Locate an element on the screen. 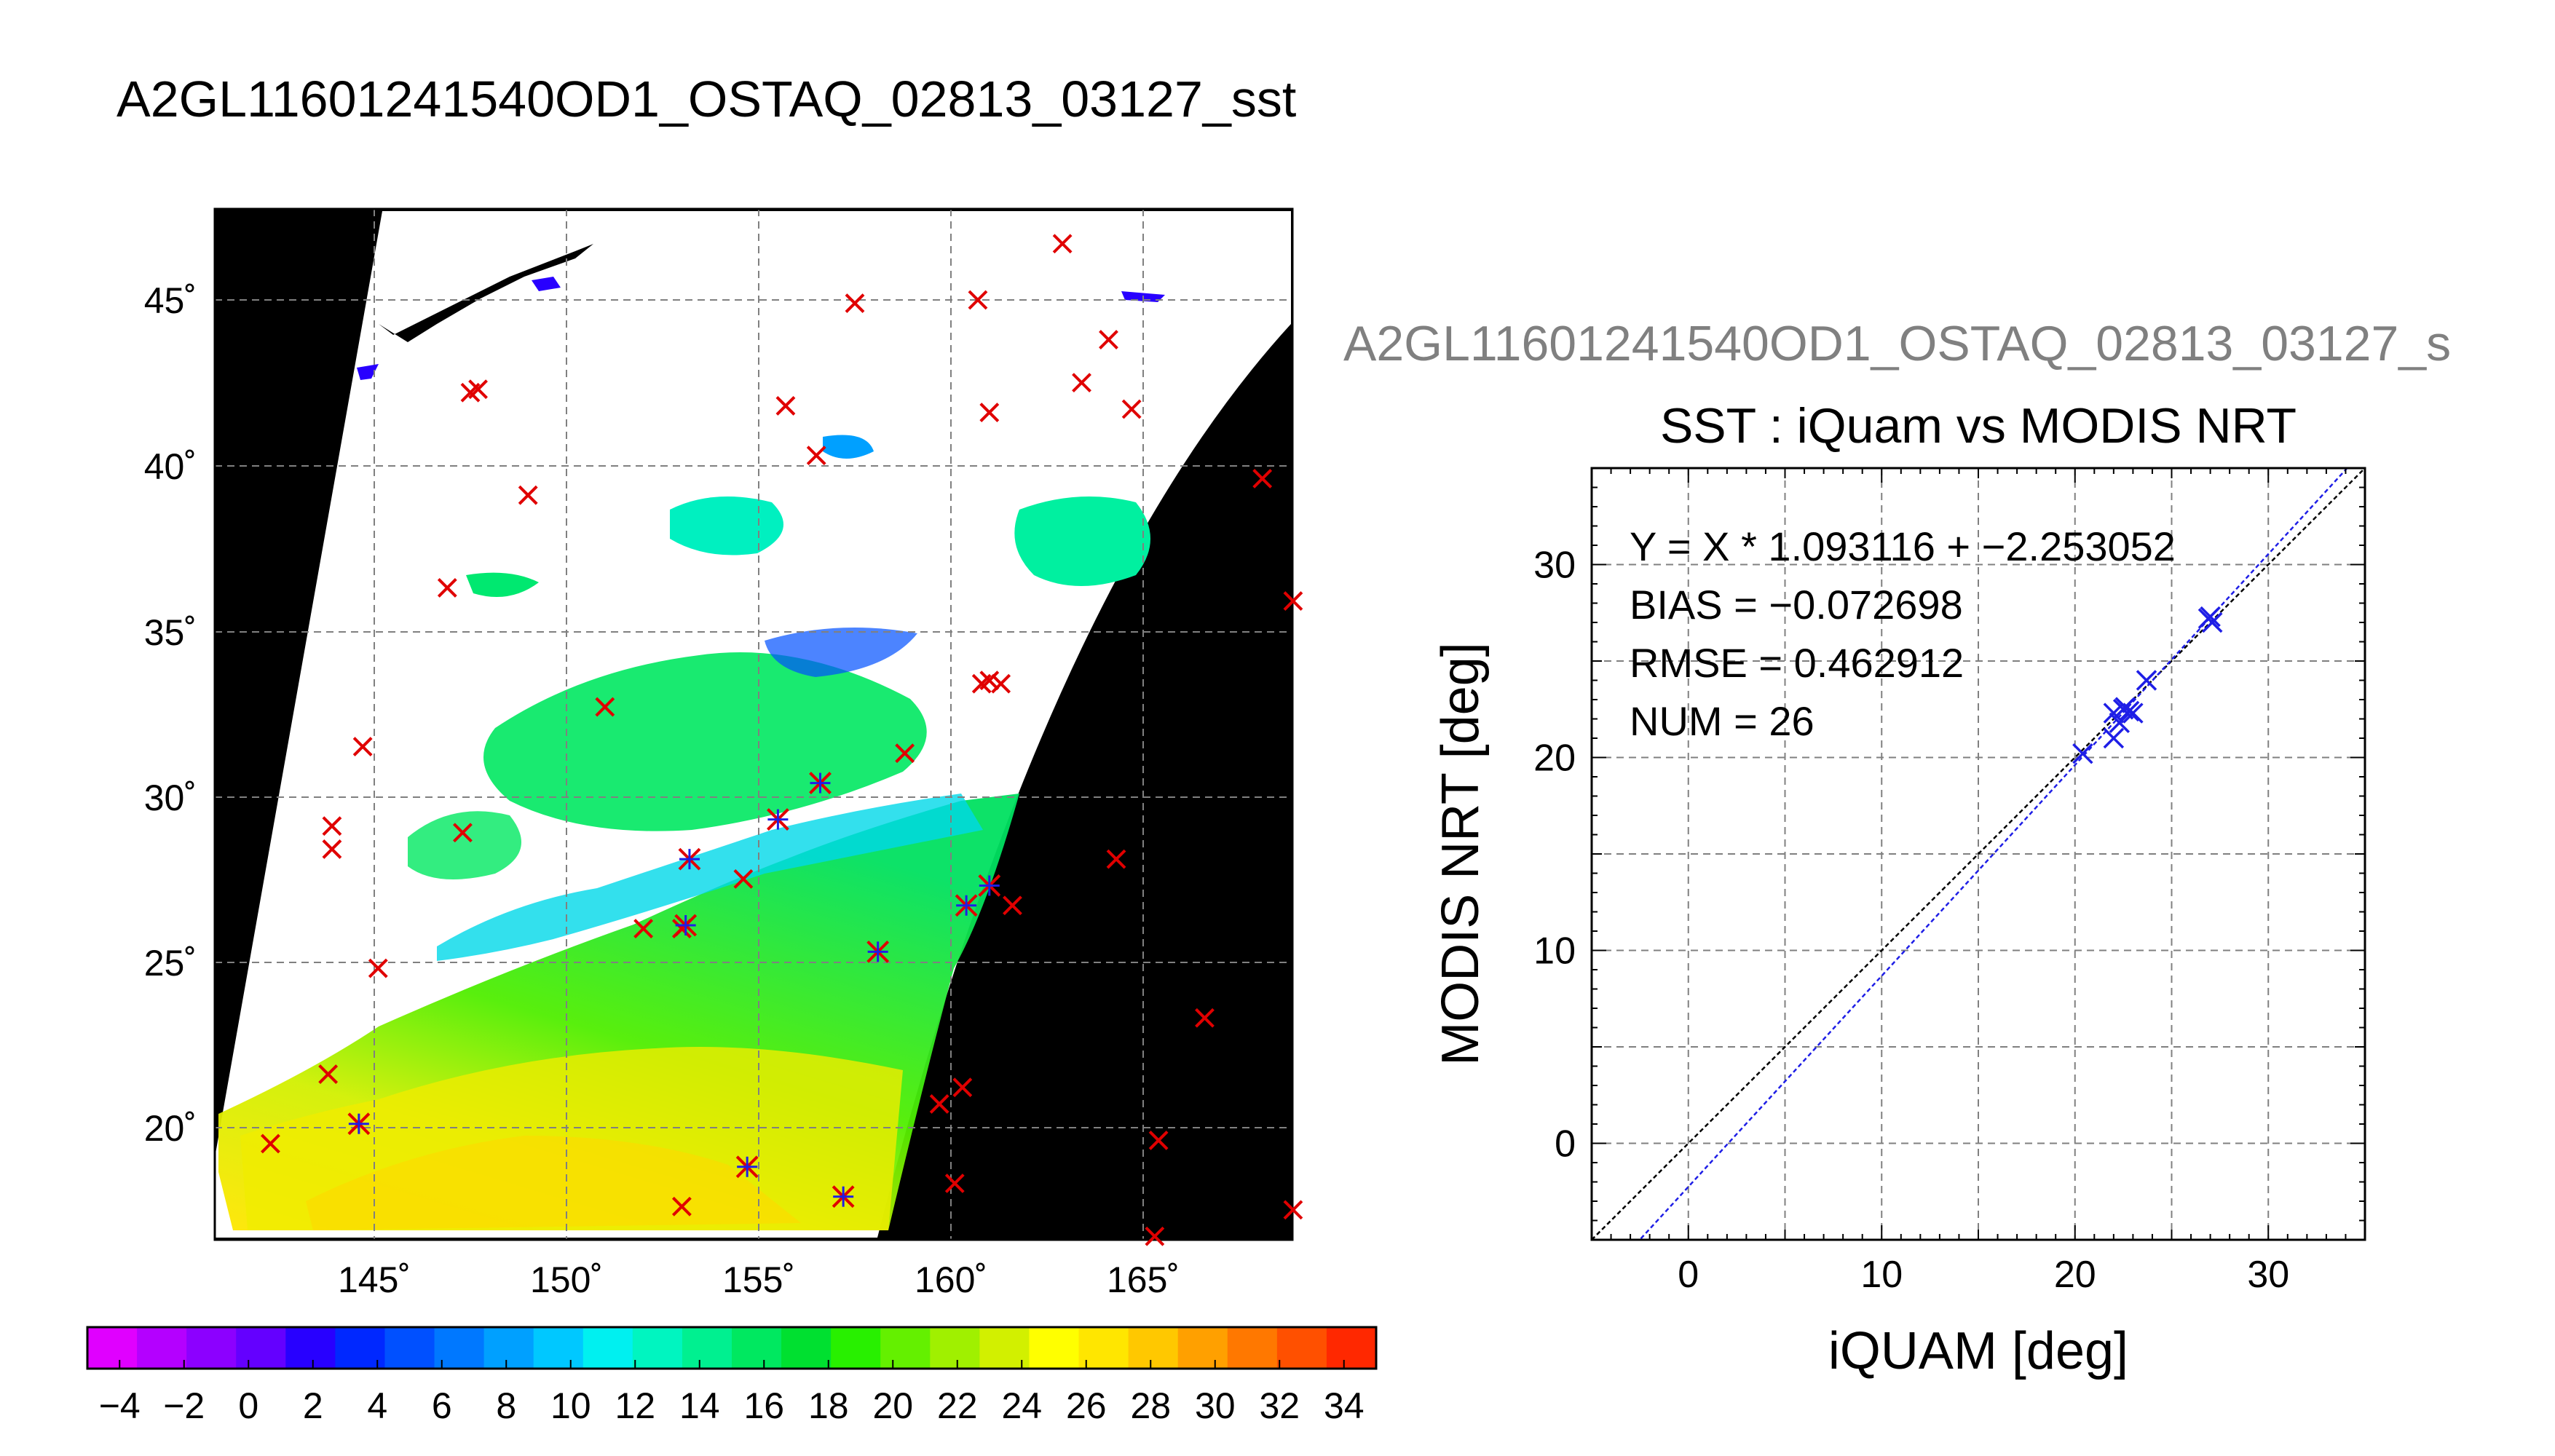 The width and height of the screenshot is (2555, 1456). x-axis-label: iQUAM [deg] is located at coordinates (1978, 1351).